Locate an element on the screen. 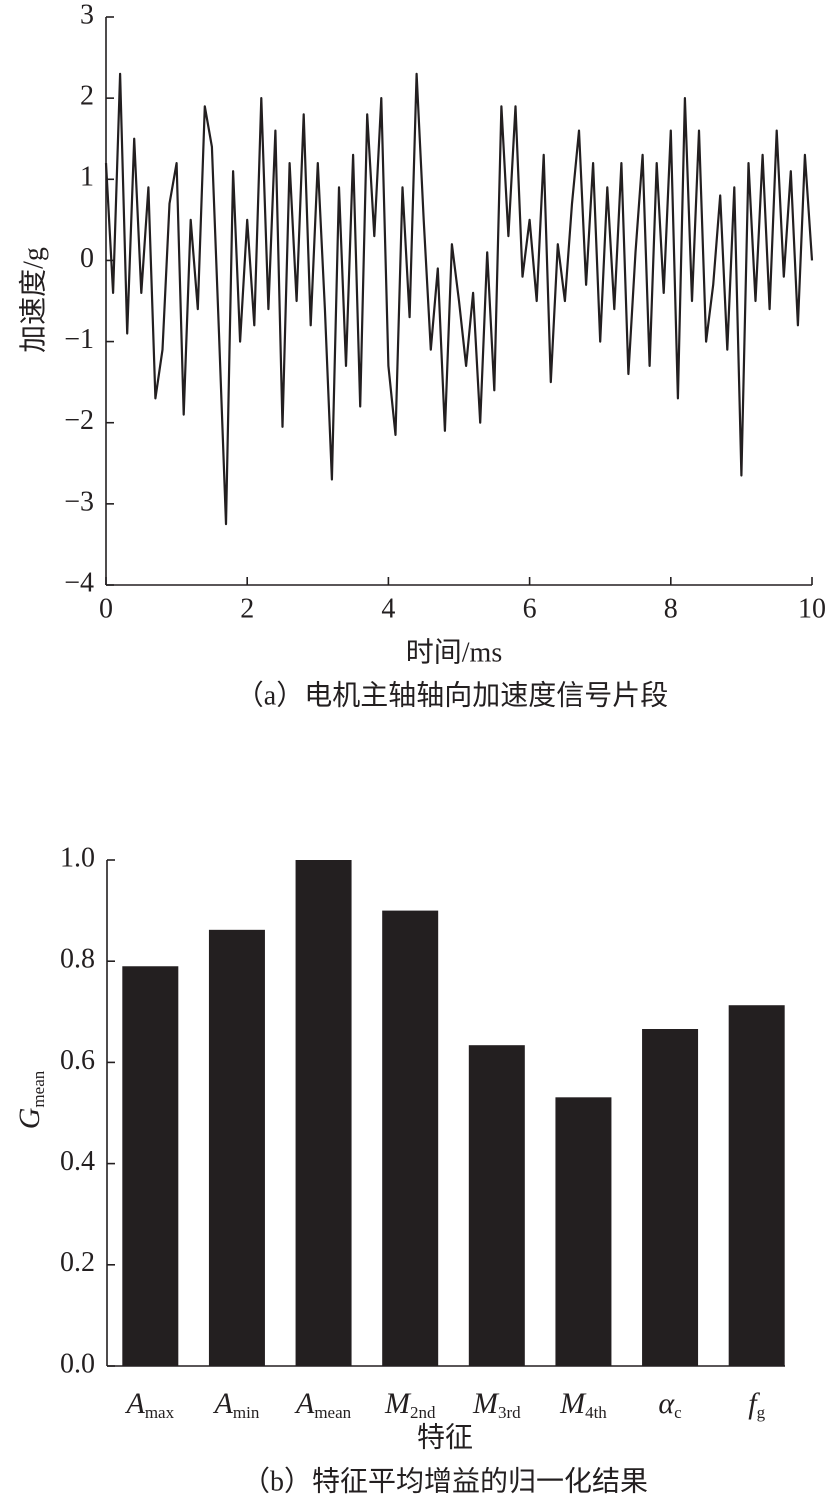 This screenshot has height=1504, width=830. x-tick-label-sub: 4th is located at coordinates (596, 1412).